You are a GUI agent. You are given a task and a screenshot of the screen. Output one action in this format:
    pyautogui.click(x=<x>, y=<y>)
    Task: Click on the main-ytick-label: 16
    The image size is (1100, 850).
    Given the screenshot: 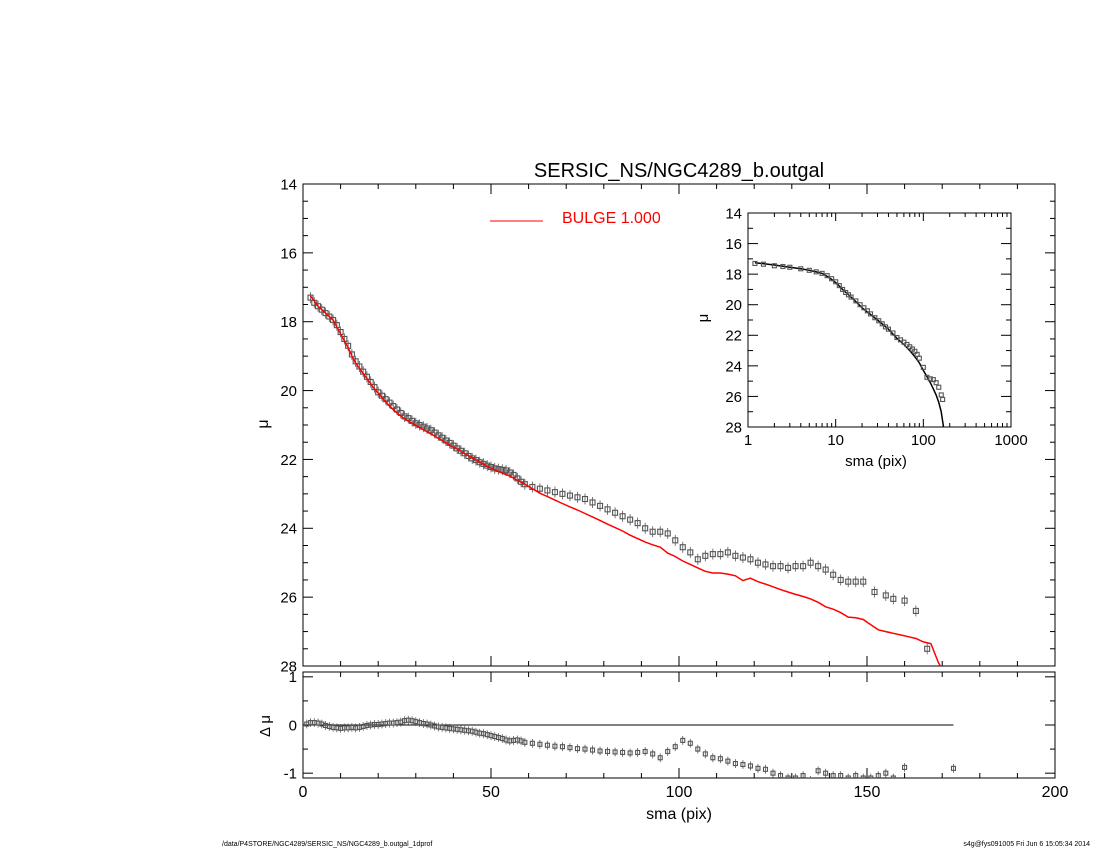 What is the action you would take?
    pyautogui.click(x=288, y=253)
    